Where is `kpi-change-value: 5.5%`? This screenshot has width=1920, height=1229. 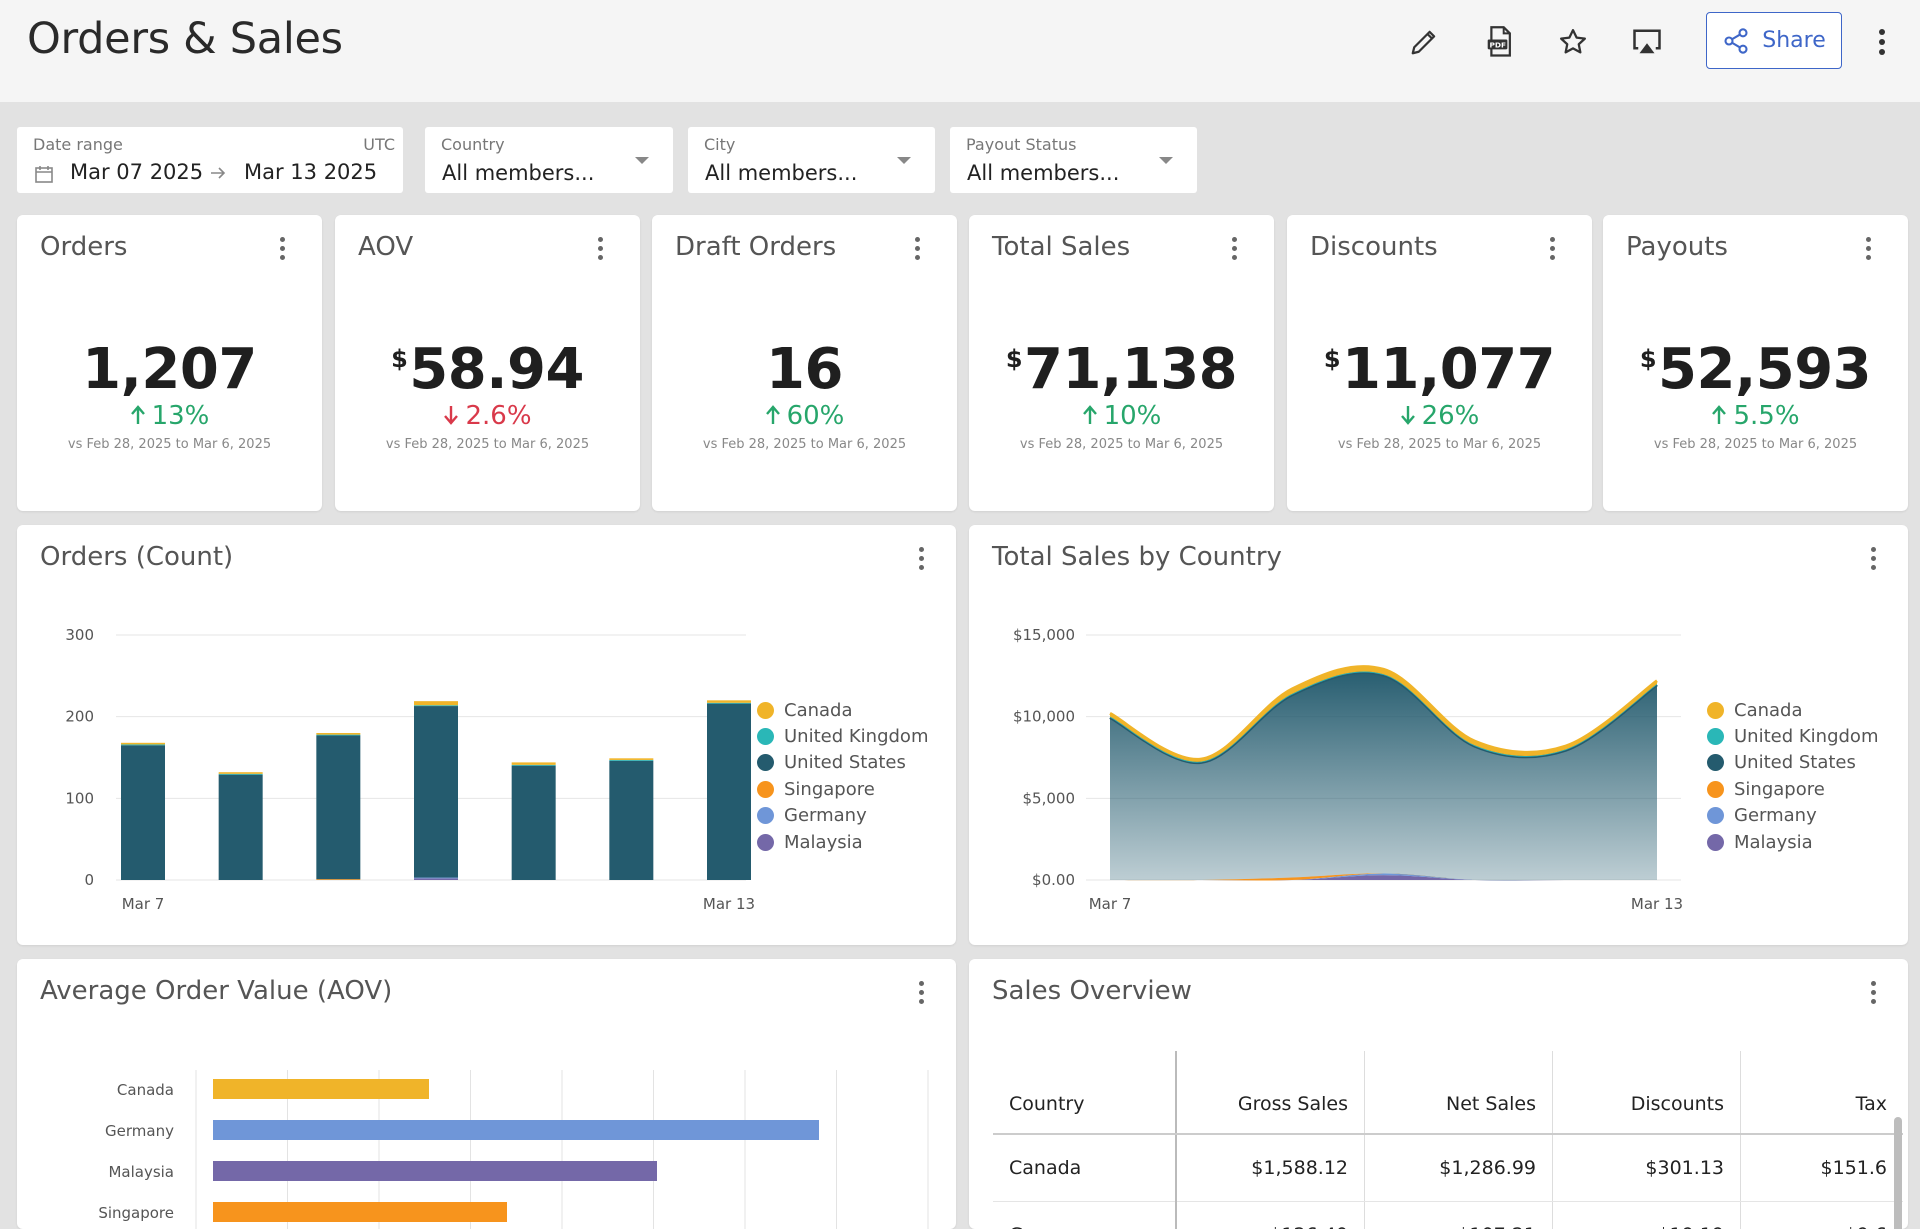 kpi-change-value: 5.5% is located at coordinates (1766, 416).